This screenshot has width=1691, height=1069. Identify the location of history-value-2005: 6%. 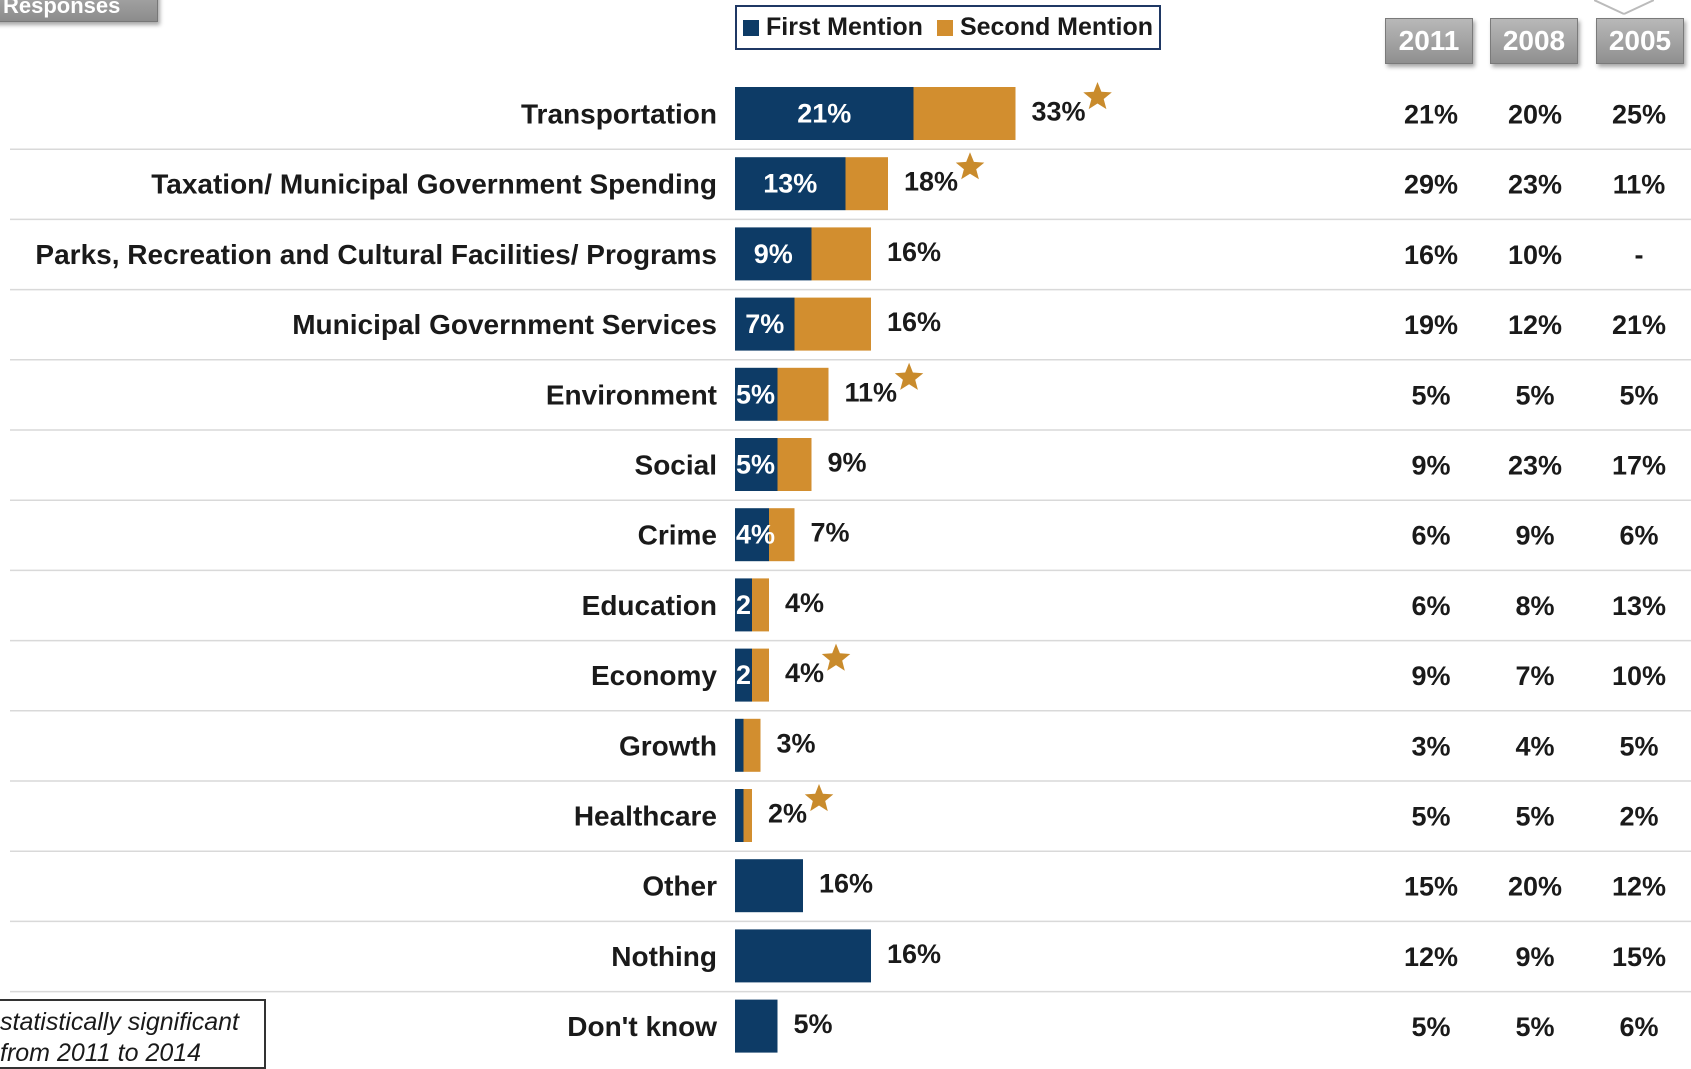
(1638, 536).